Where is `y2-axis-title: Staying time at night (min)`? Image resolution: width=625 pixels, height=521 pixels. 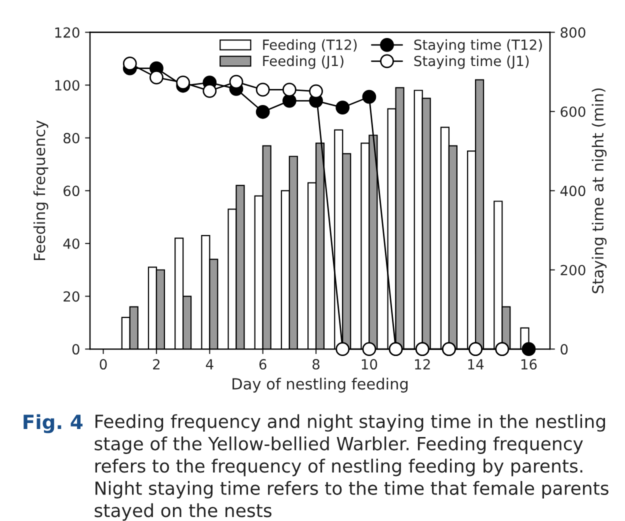
y2-axis-title: Staying time at night (min) is located at coordinates (599, 191).